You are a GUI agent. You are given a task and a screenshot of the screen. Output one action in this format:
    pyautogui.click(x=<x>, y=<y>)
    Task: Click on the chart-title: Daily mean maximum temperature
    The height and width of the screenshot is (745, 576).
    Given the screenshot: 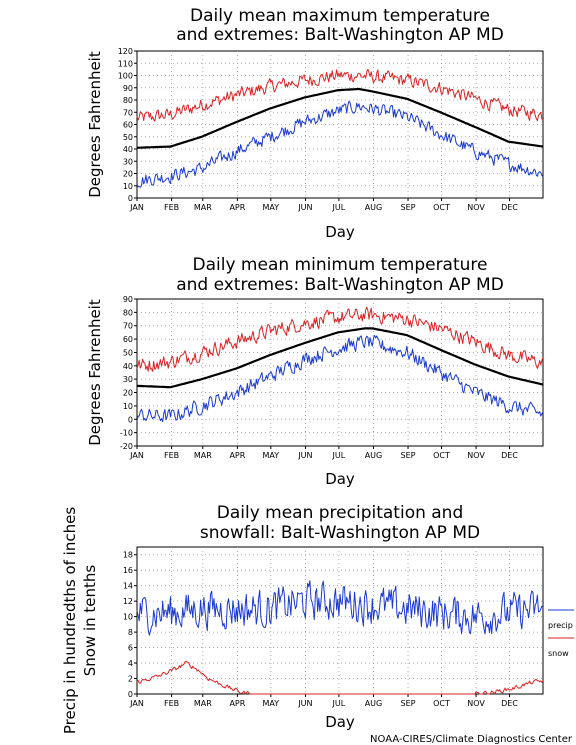 What is the action you would take?
    pyautogui.click(x=340, y=16)
    